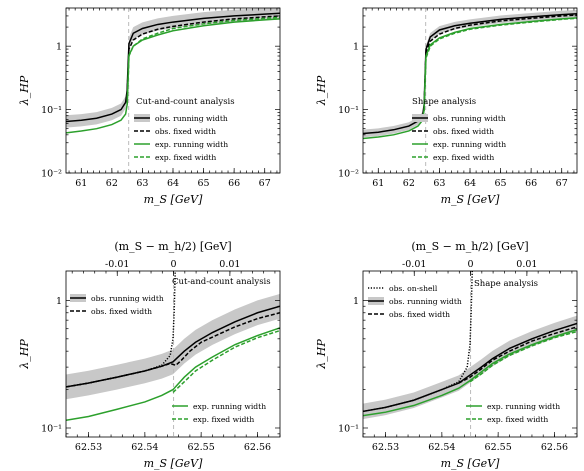 This screenshot has width=584, height=471. I want to click on legend-entry: obs. on-shell, so click(413, 288).